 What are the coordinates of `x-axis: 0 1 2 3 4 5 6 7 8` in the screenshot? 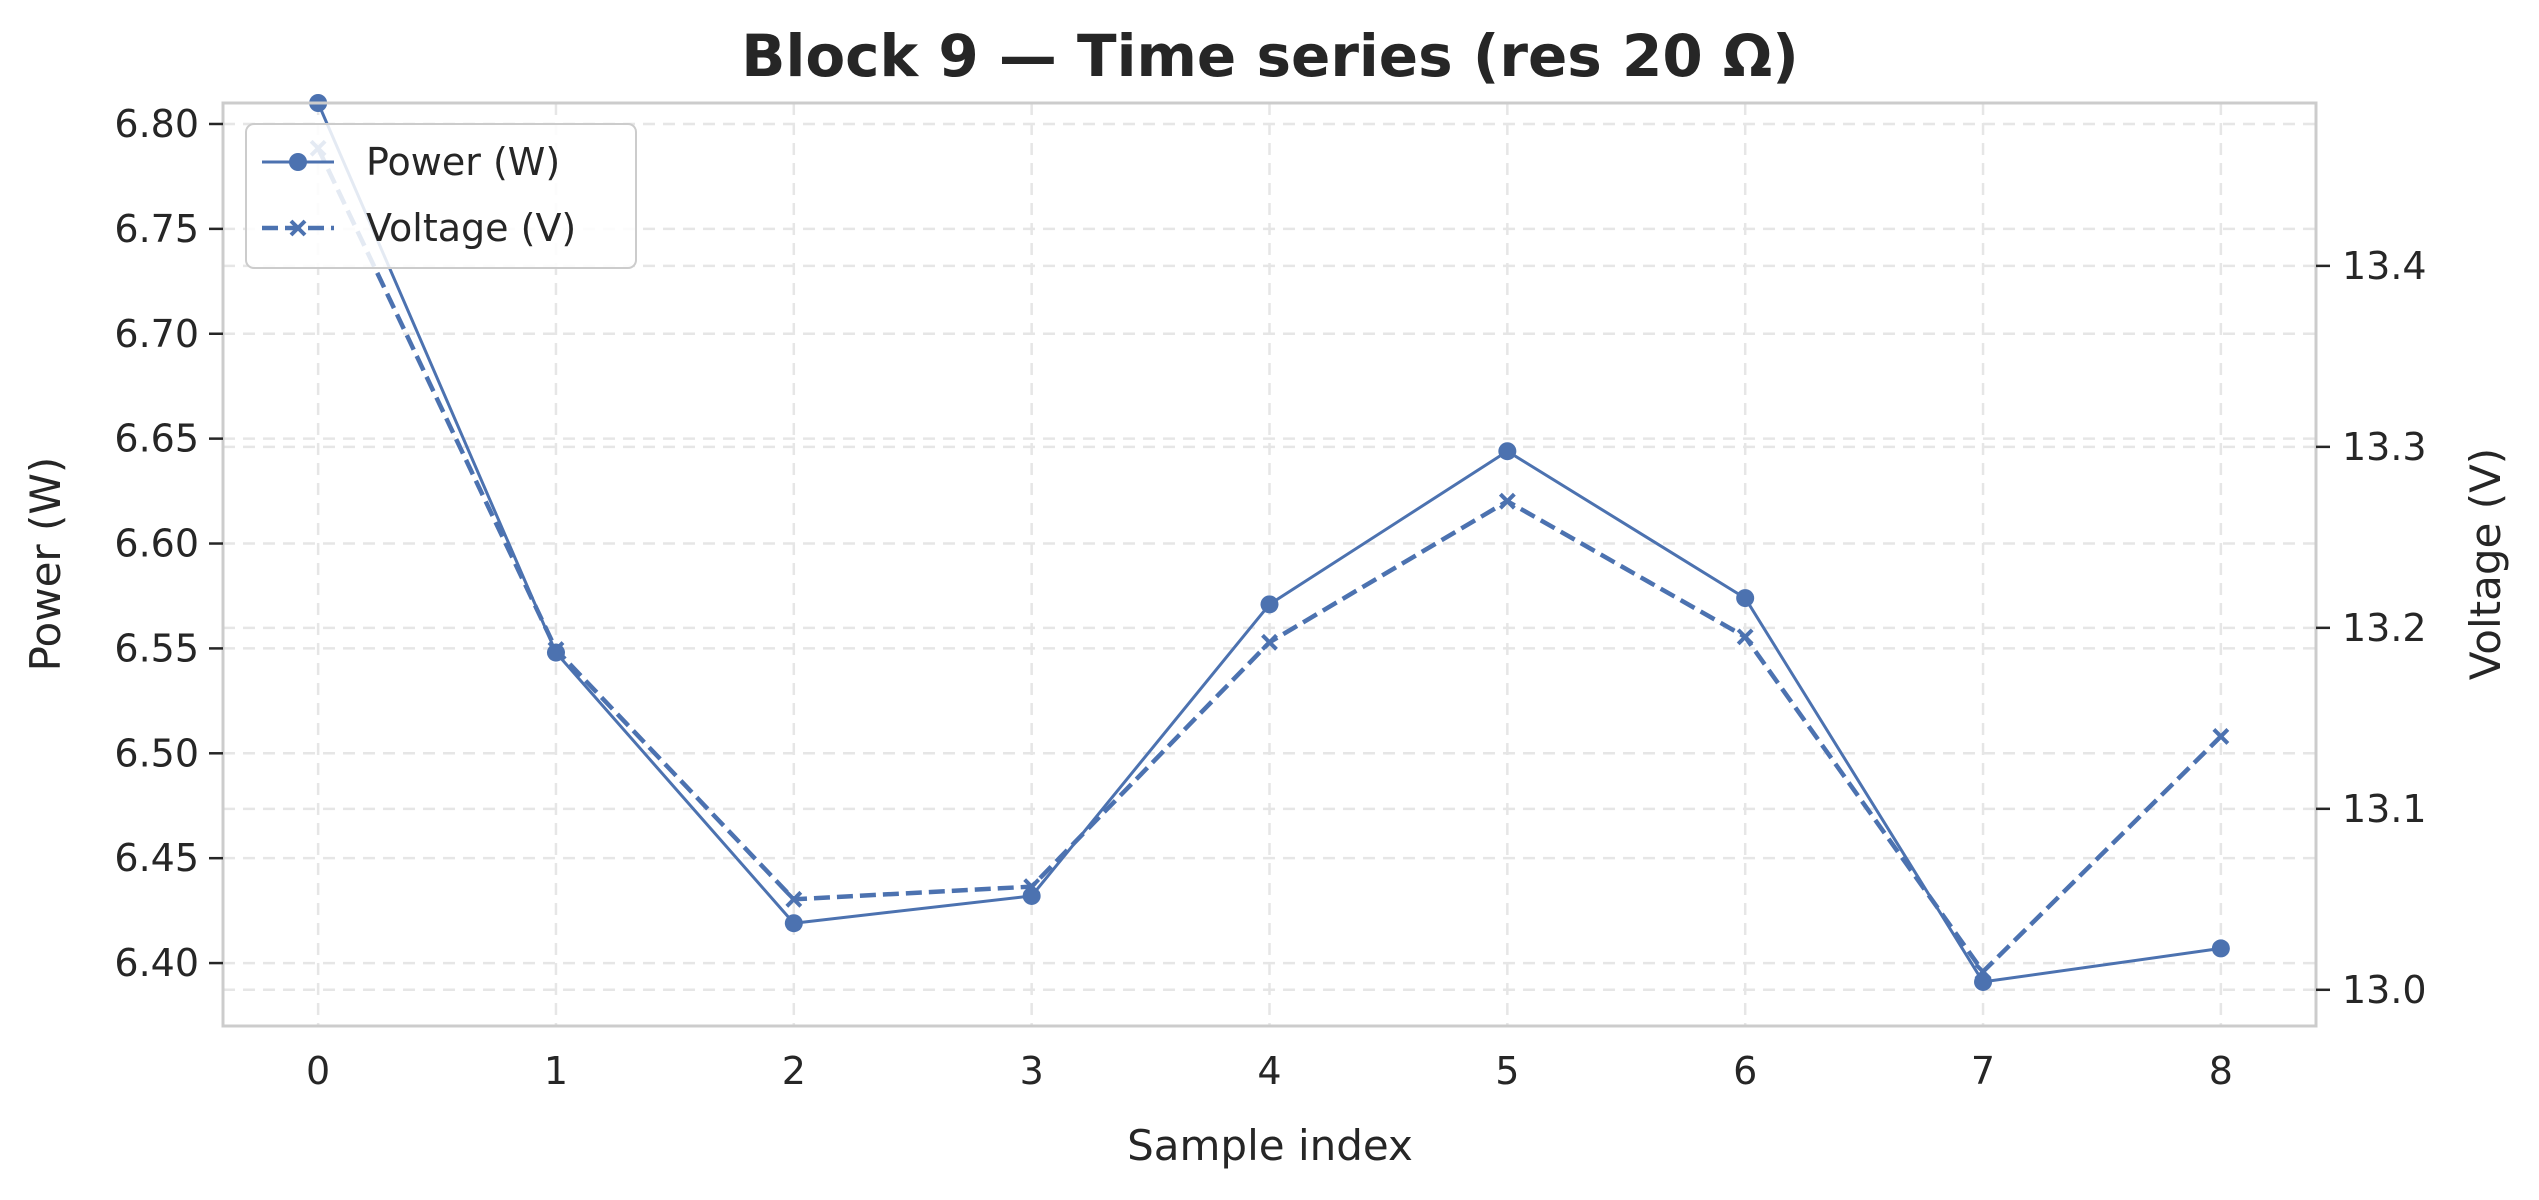 It's located at (1269, 1071).